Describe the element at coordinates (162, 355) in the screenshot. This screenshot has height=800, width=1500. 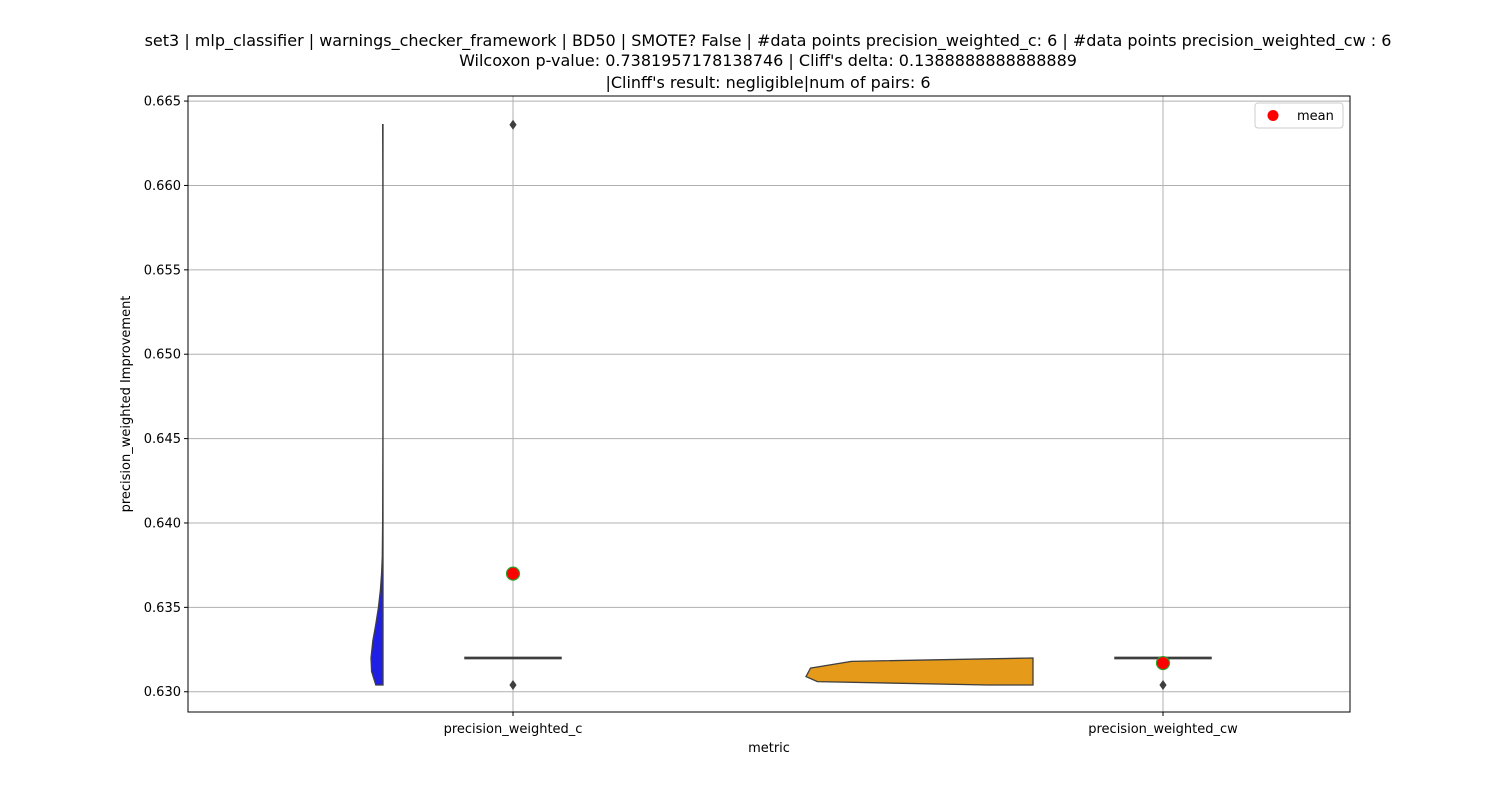
I see `y-tick-label-4: 0.650` at that location.